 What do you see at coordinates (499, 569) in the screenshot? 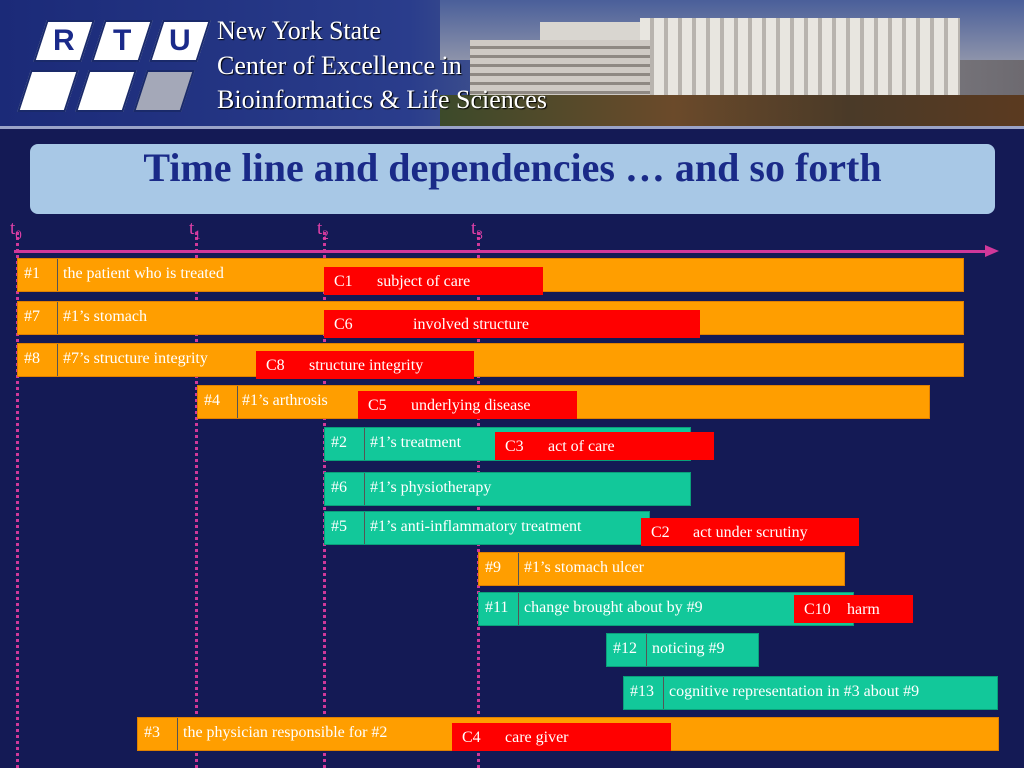
I see `entity-id: #9` at bounding box center [499, 569].